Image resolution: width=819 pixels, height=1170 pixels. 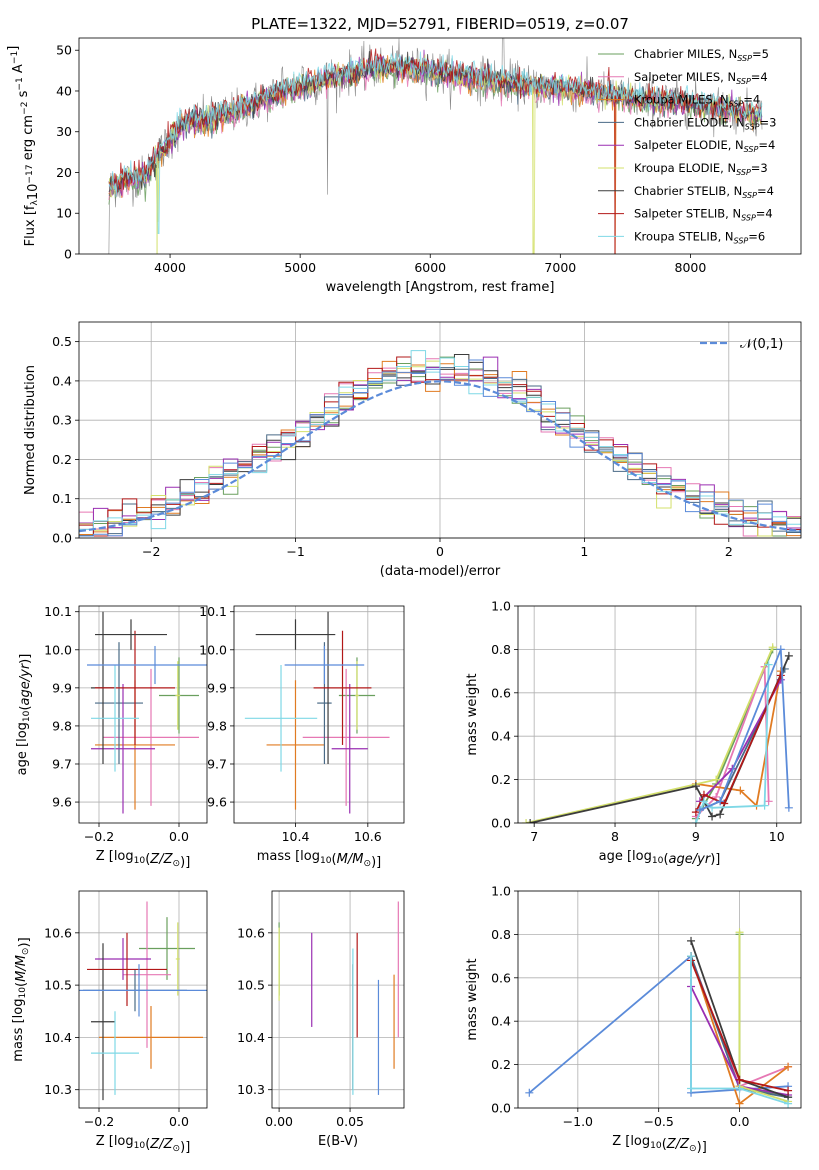 What do you see at coordinates (440, 551) in the screenshot?
I see `x-tick-label: 0` at bounding box center [440, 551].